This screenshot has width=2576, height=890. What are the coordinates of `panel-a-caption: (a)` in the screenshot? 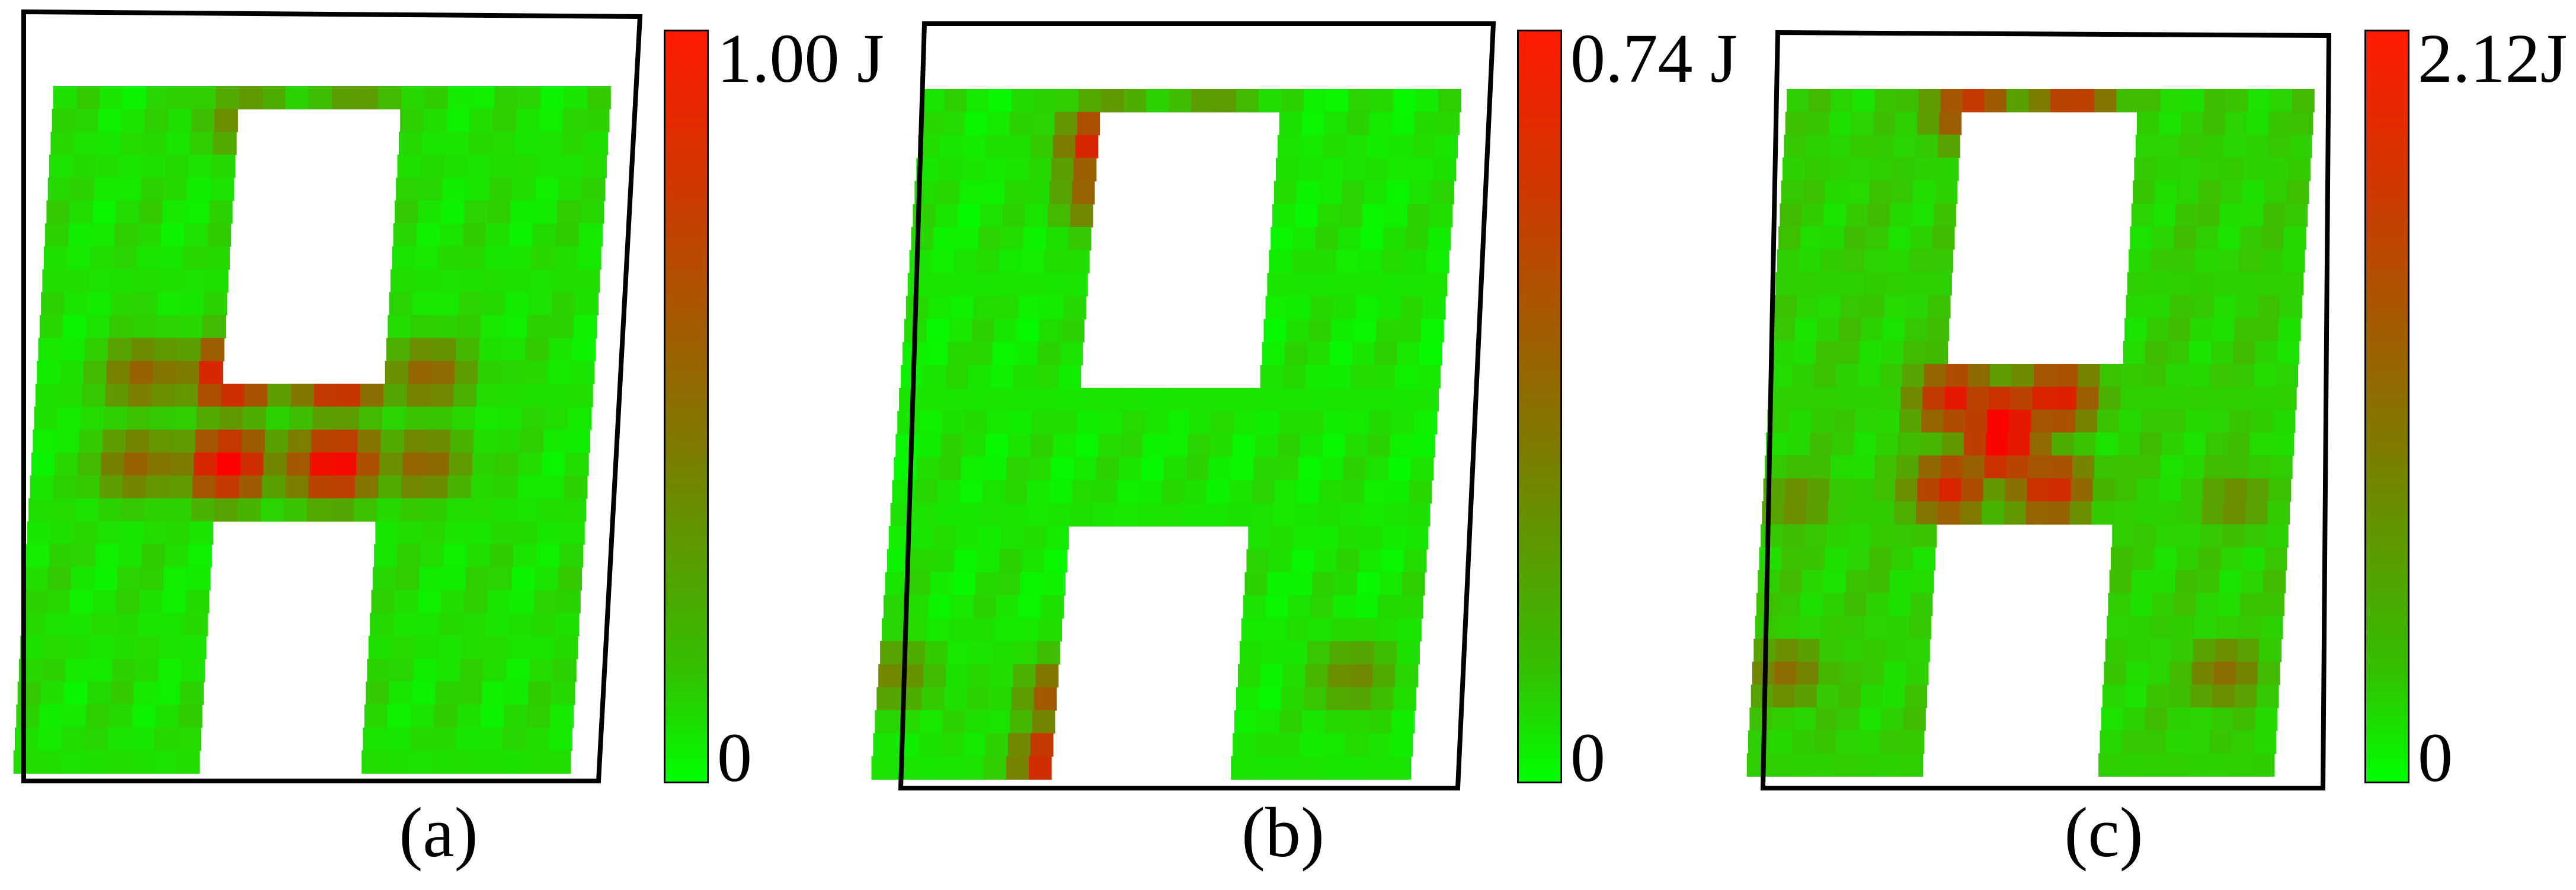 It's located at (438, 832).